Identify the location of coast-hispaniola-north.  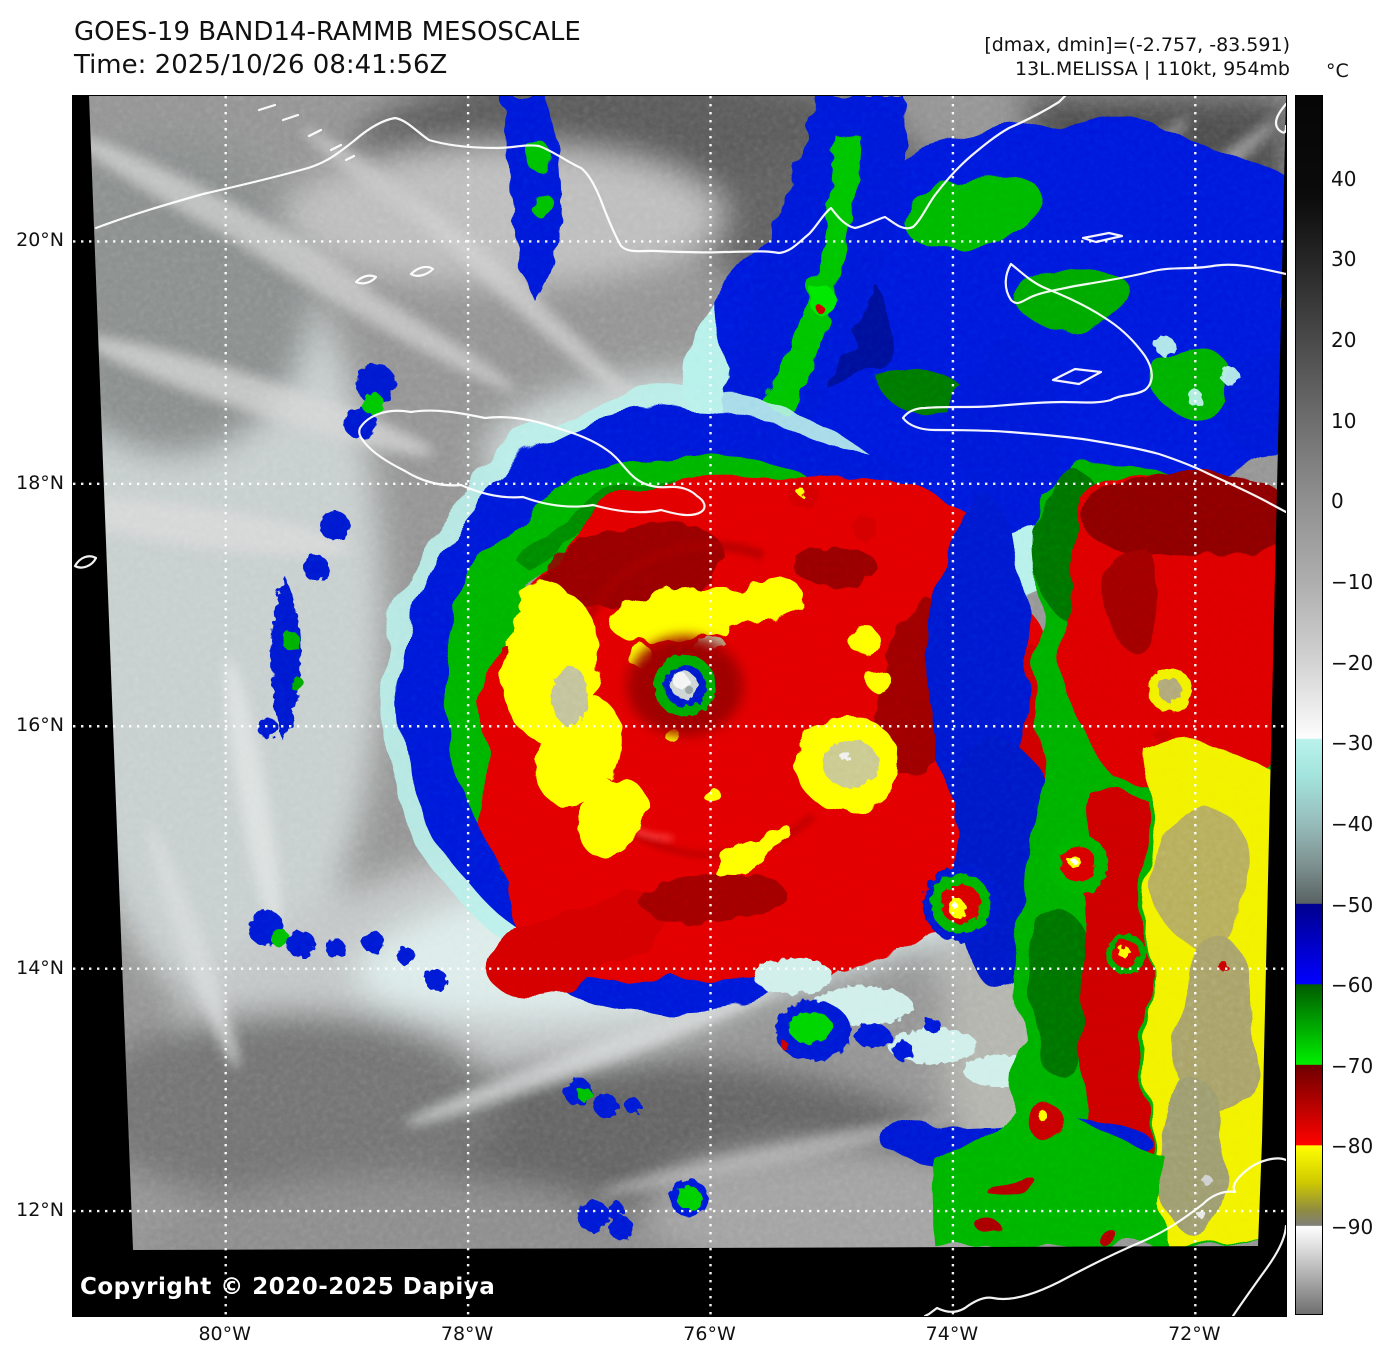
(1280, 118).